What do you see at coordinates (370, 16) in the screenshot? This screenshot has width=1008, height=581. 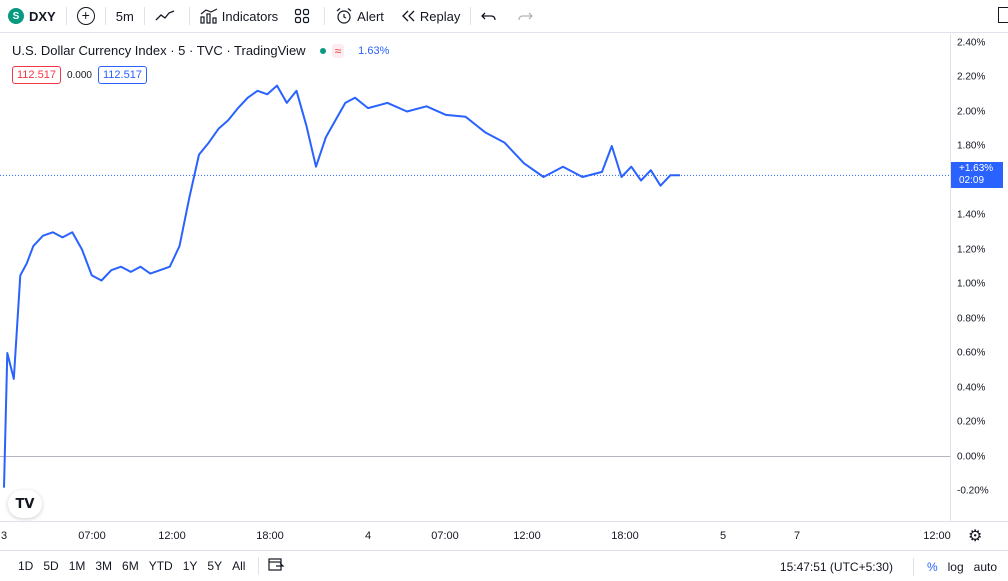 I see `alert-label: Alert` at bounding box center [370, 16].